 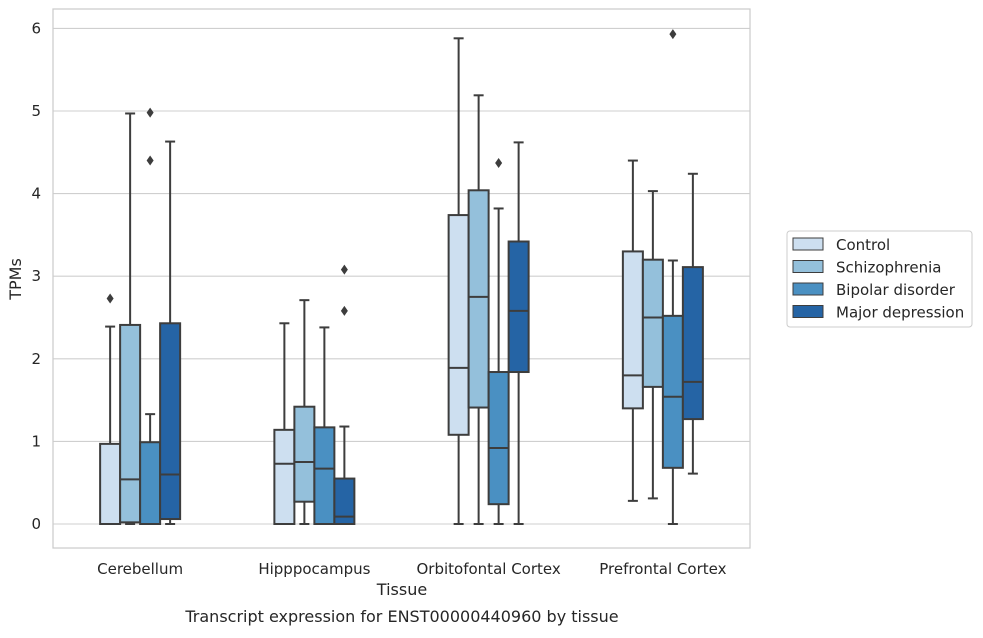 What do you see at coordinates (888, 268) in the screenshot?
I see `legend-label: Schizophrenia` at bounding box center [888, 268].